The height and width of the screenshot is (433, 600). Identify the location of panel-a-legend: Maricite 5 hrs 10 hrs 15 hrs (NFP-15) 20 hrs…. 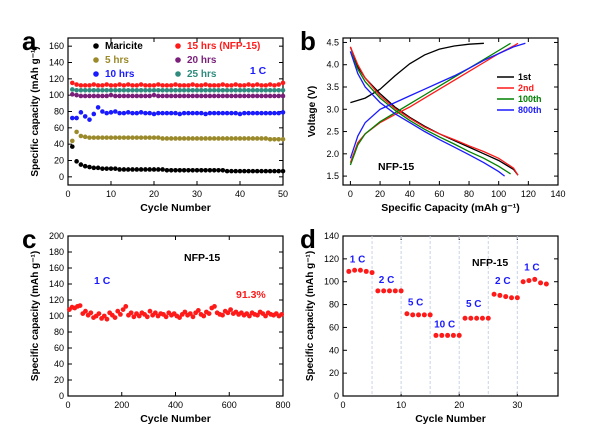
(180, 60).